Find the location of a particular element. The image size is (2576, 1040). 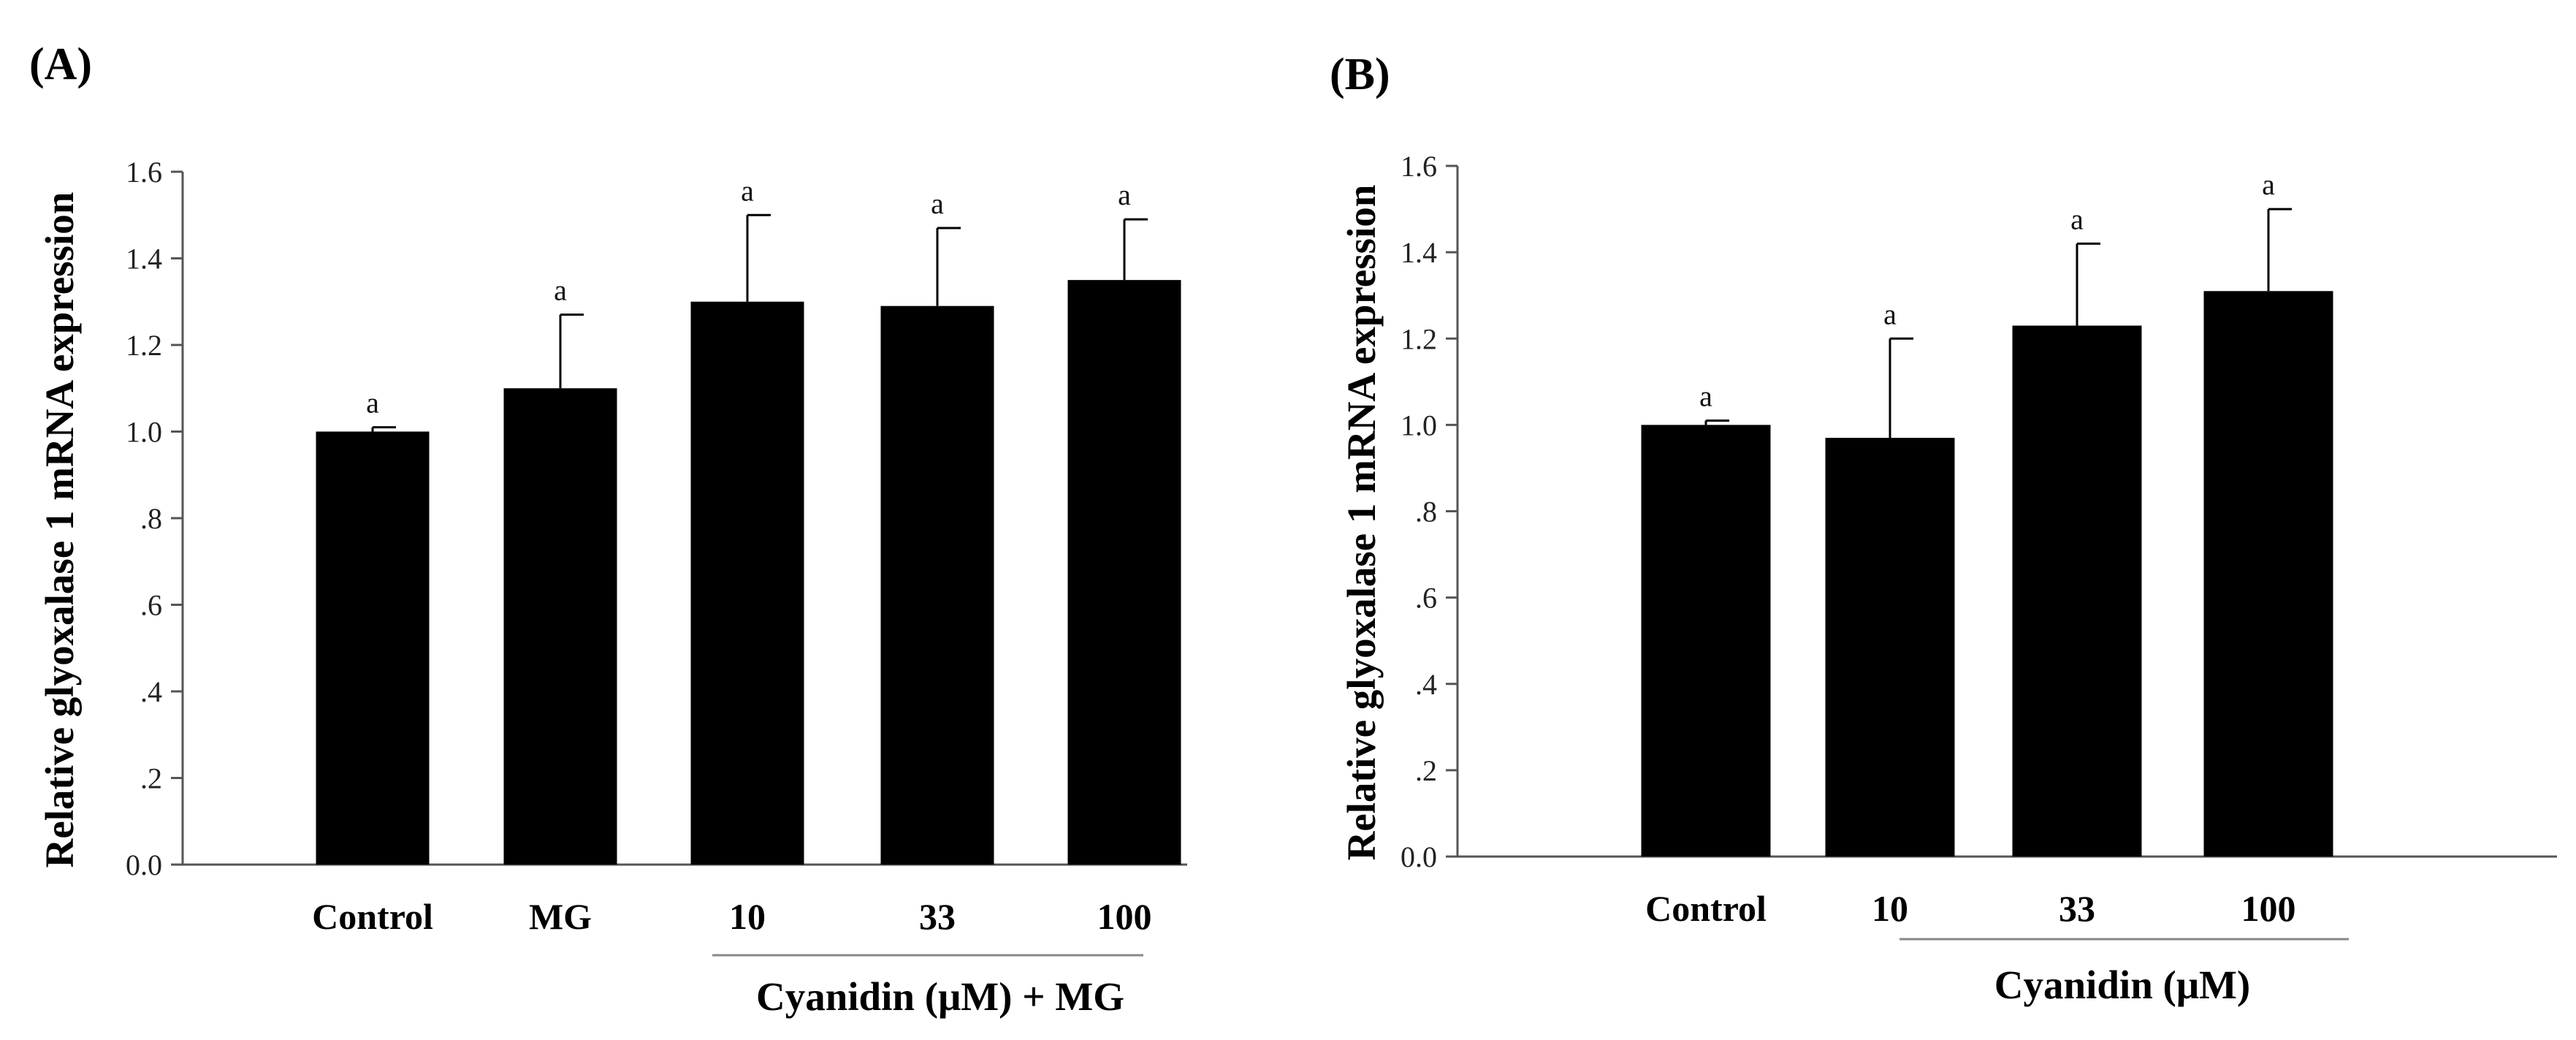

panel-b-group-label: Cyanidin (μM) is located at coordinates (2123, 985).